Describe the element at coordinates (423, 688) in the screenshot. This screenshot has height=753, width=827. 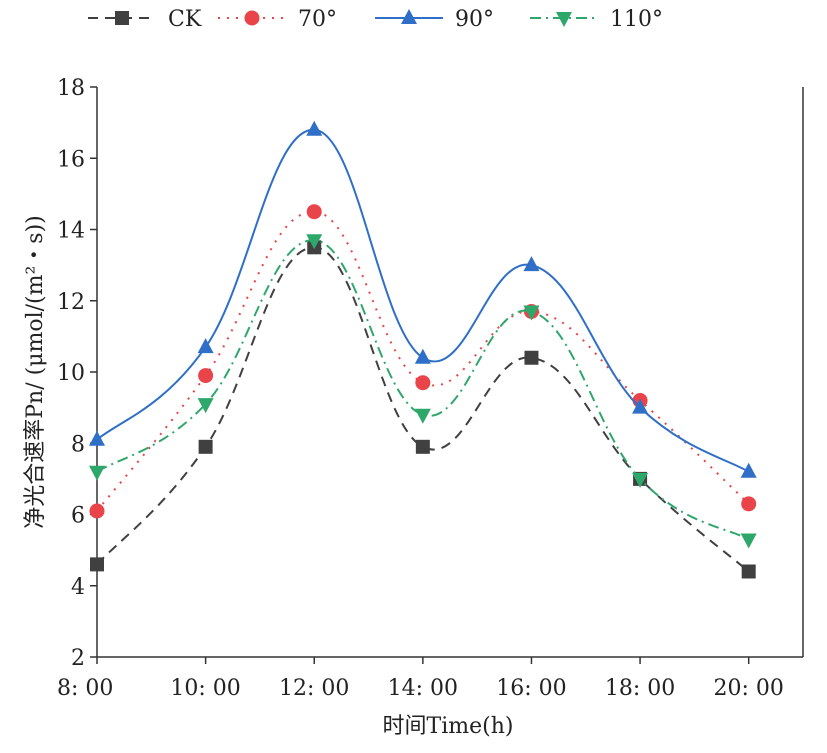
I see `x-tick-label: 14: 00` at that location.